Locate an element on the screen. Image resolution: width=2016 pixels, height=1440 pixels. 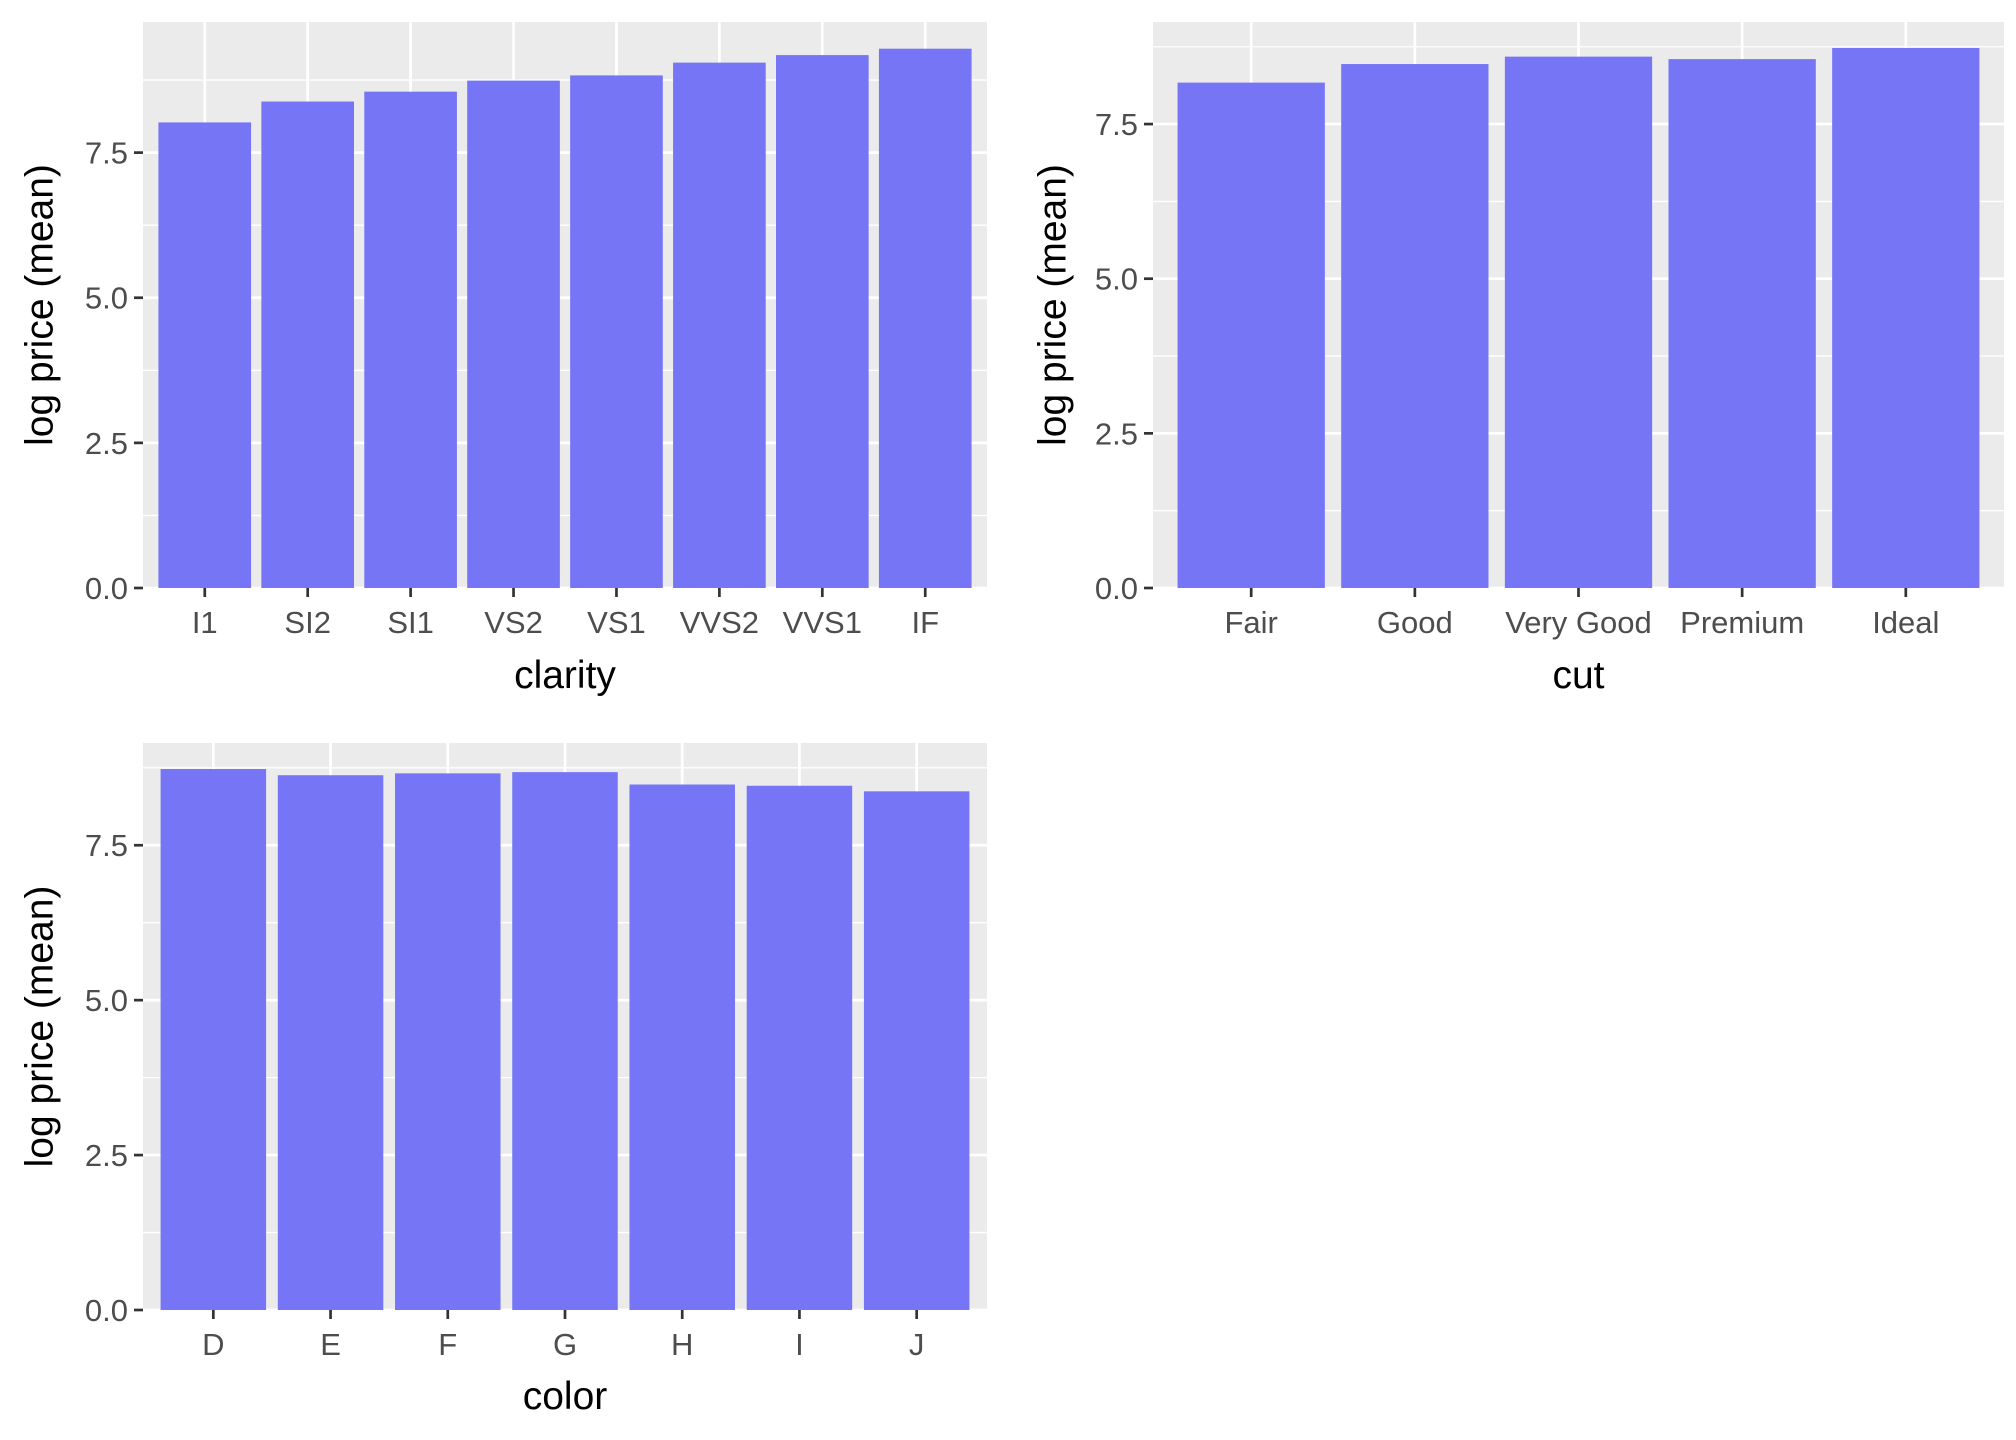
x-tick-label: VS1 is located at coordinates (616, 622).